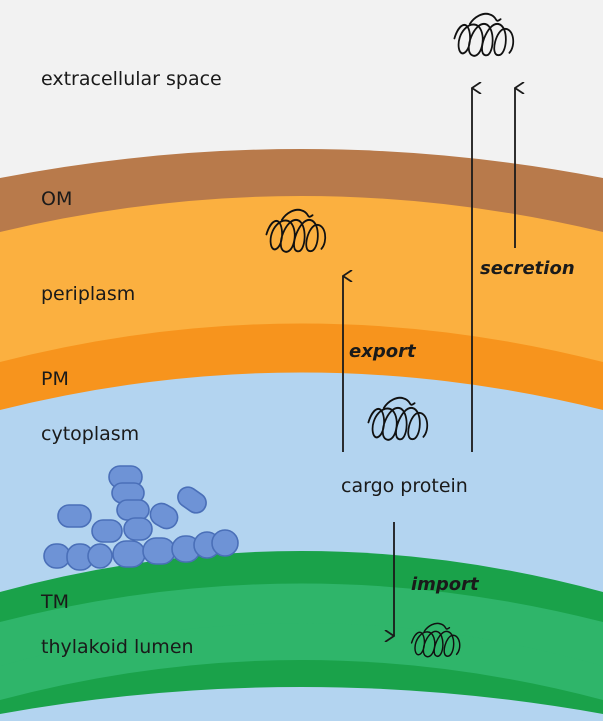 The height and width of the screenshot is (721, 603). Describe the element at coordinates (404, 486) in the screenshot. I see `label-cargo-protein: cargo protein` at that location.